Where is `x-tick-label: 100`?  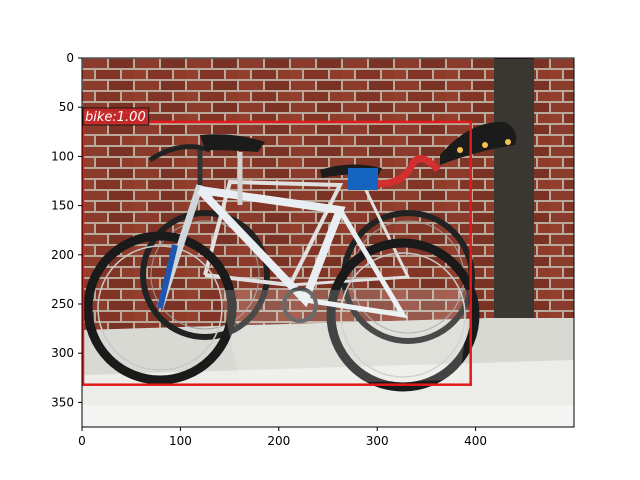
x-tick-label: 100 is located at coordinates (180, 441).